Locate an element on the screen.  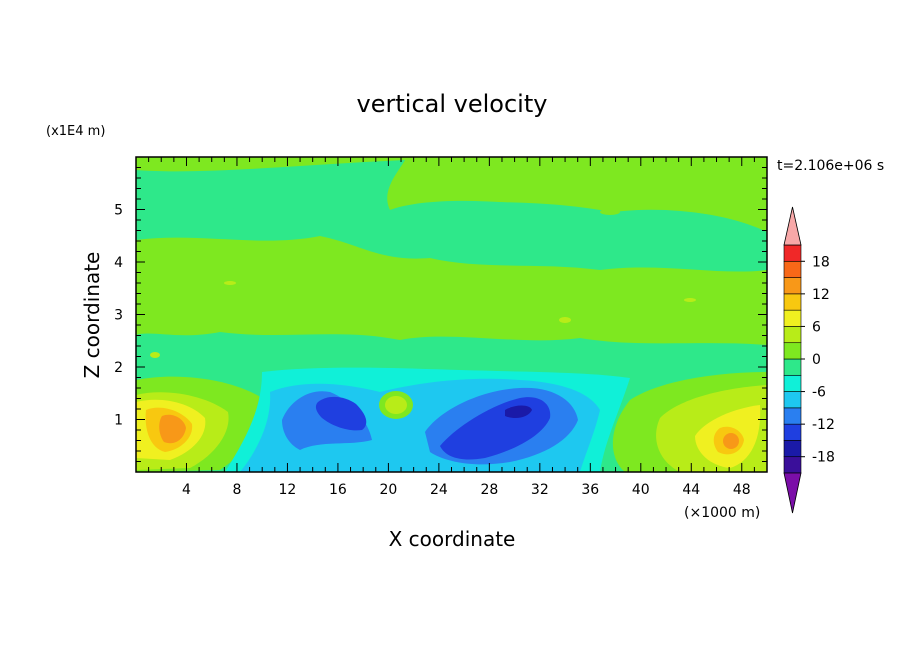
colorbar-extend-min is located at coordinates (792, 493).